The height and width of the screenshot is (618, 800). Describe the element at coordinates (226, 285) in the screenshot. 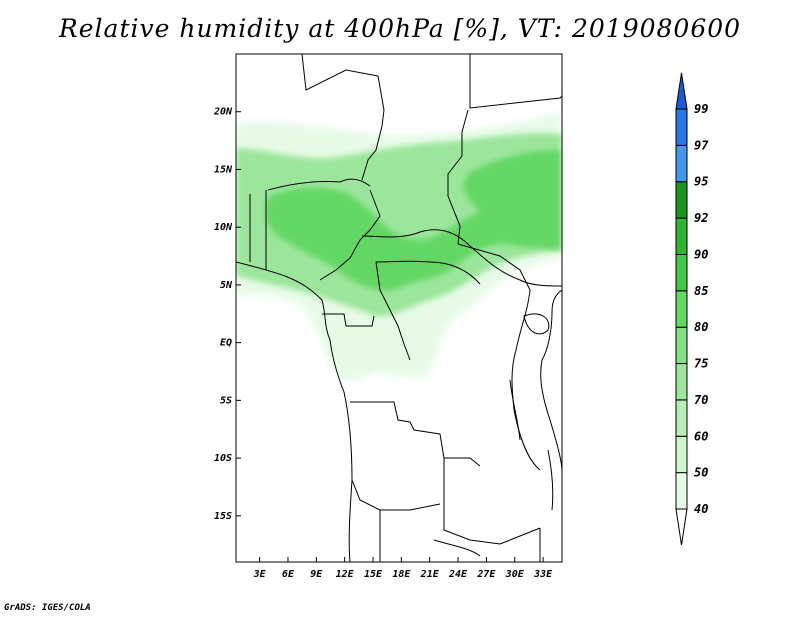

I see `lat-tick-label: 5N` at that location.